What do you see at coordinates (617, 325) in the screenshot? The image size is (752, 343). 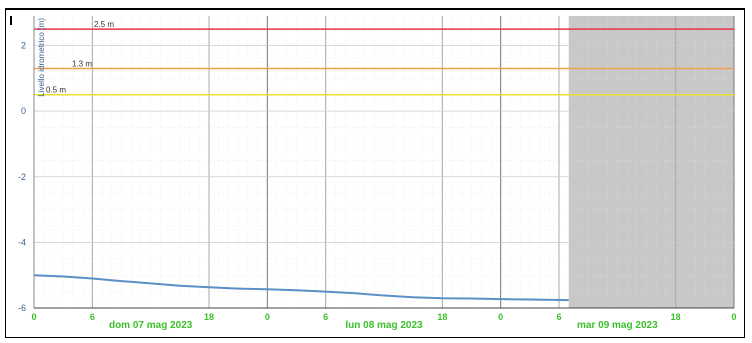 I see `x-date-label: mar 09 mag 2023` at bounding box center [617, 325].